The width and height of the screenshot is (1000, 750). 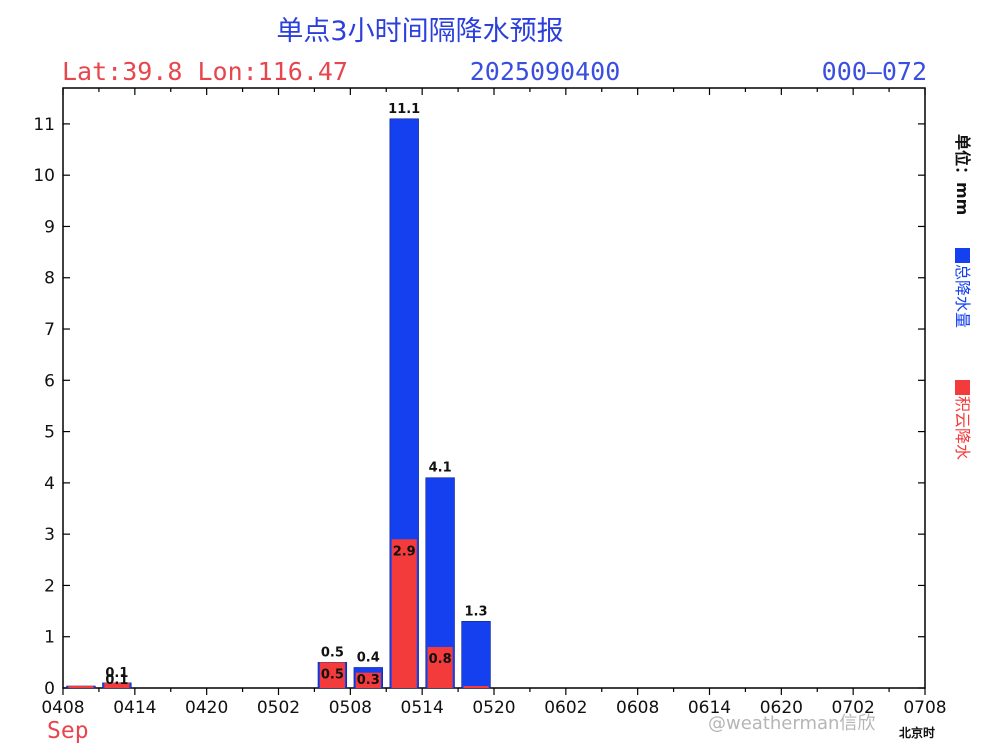 I want to click on convective-value-label: 0.8, so click(x=440, y=659).